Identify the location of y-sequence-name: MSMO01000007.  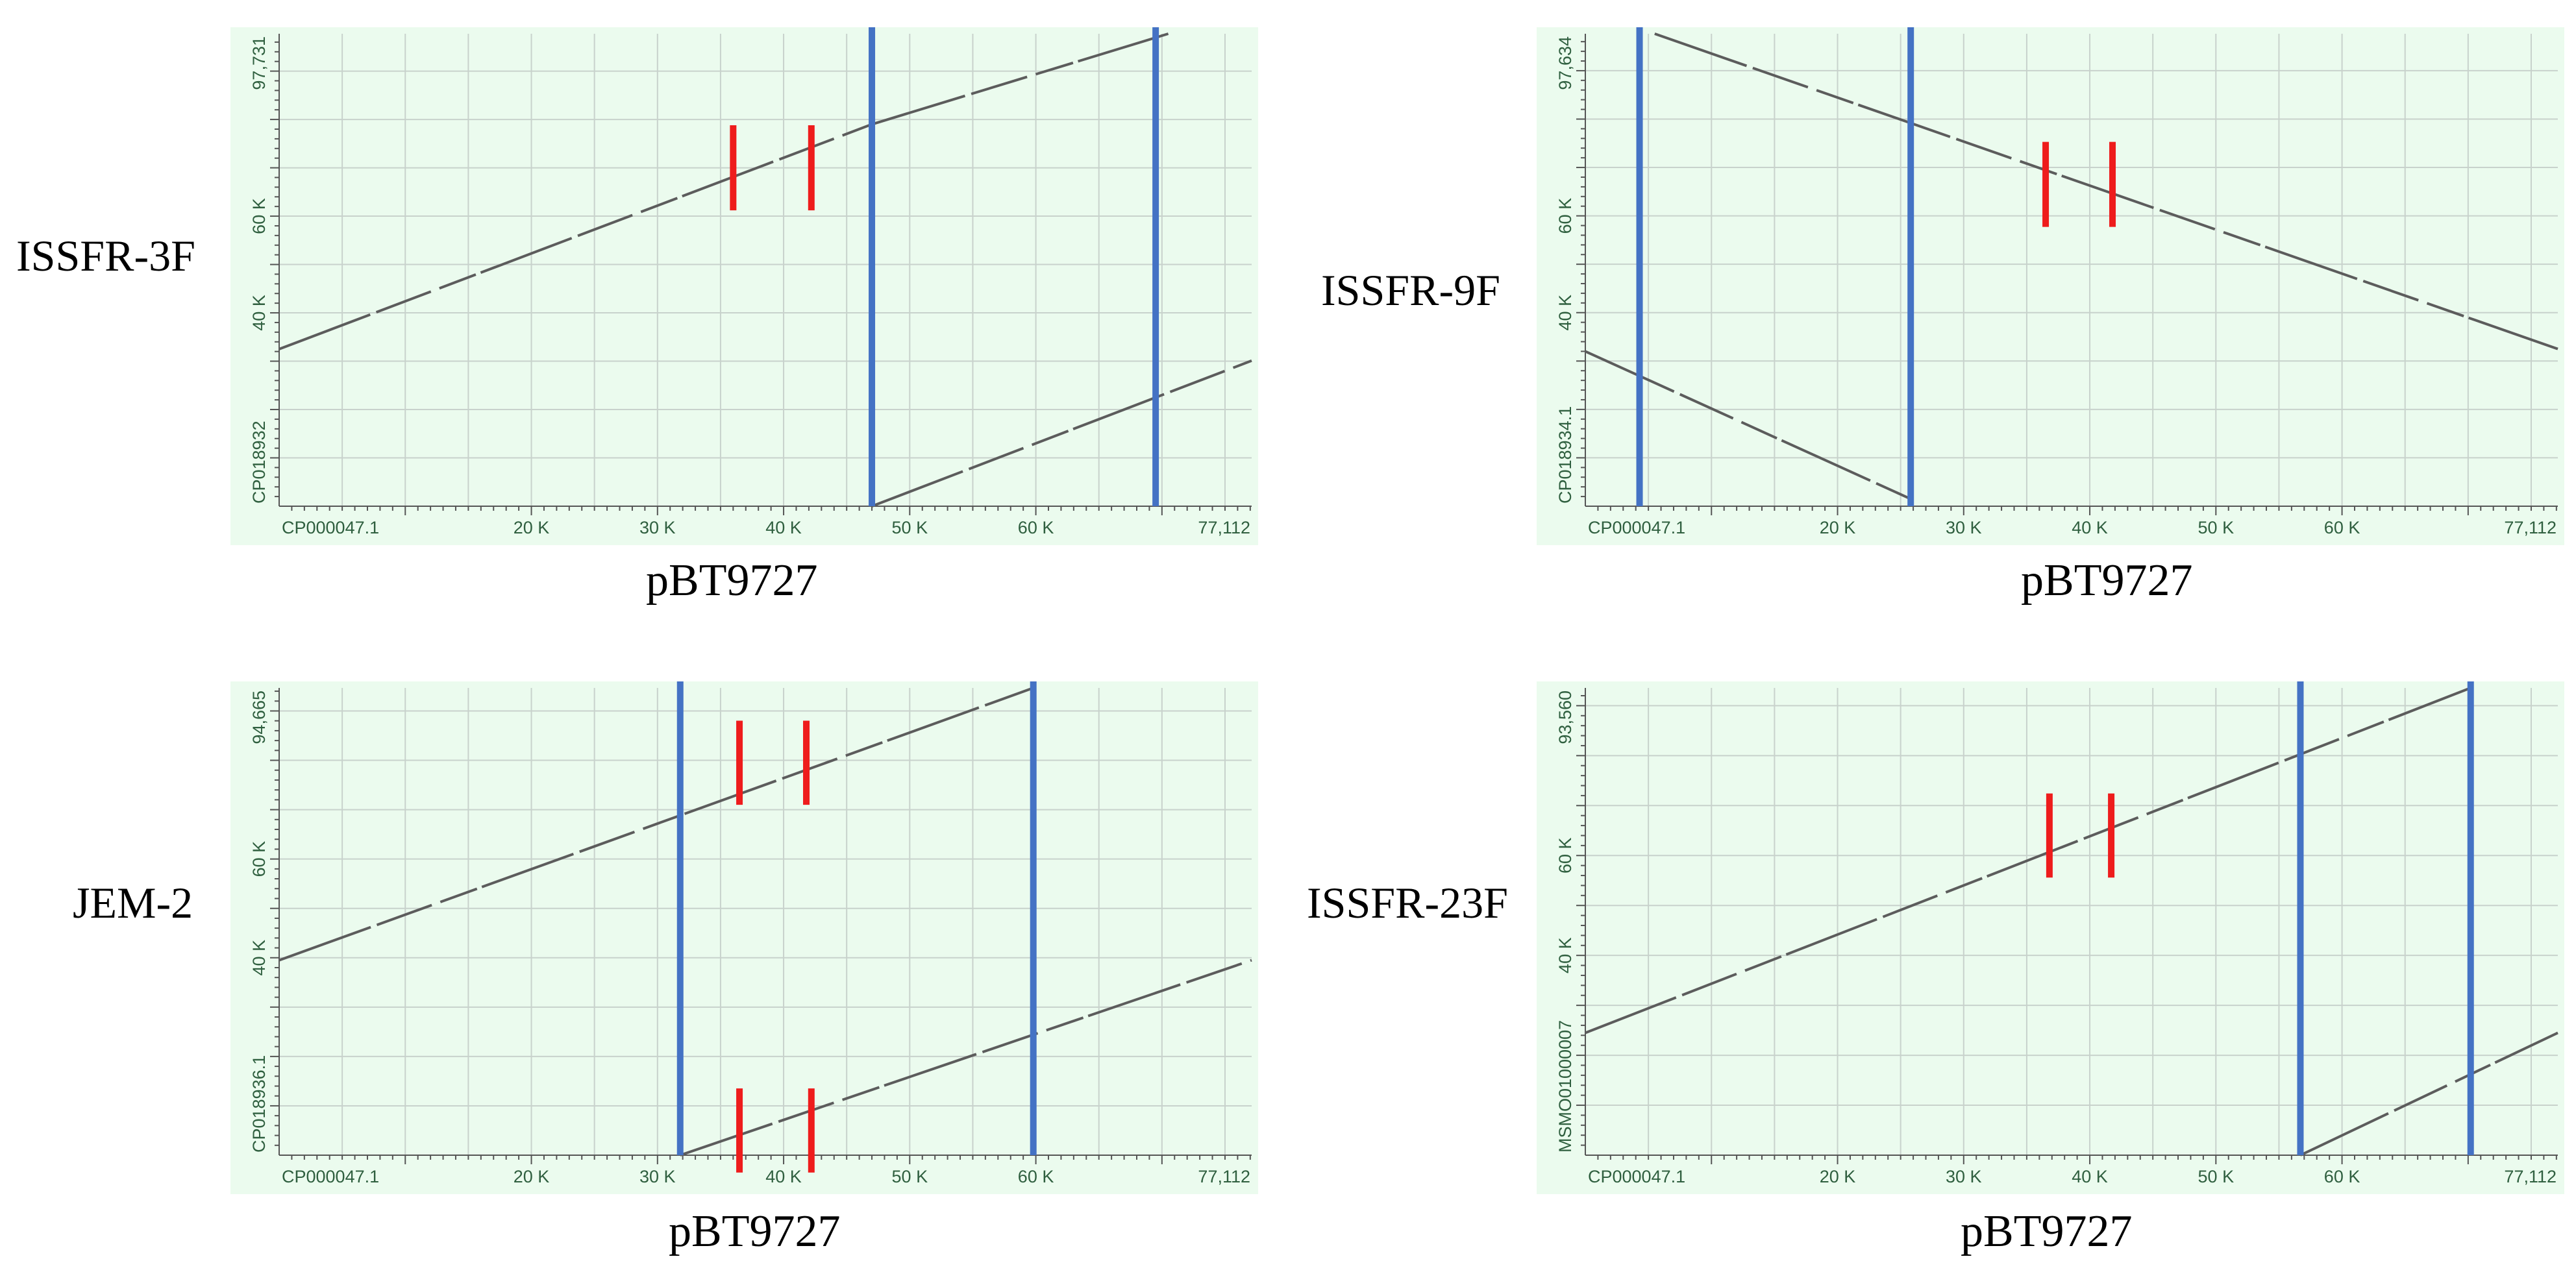
(1565, 1086).